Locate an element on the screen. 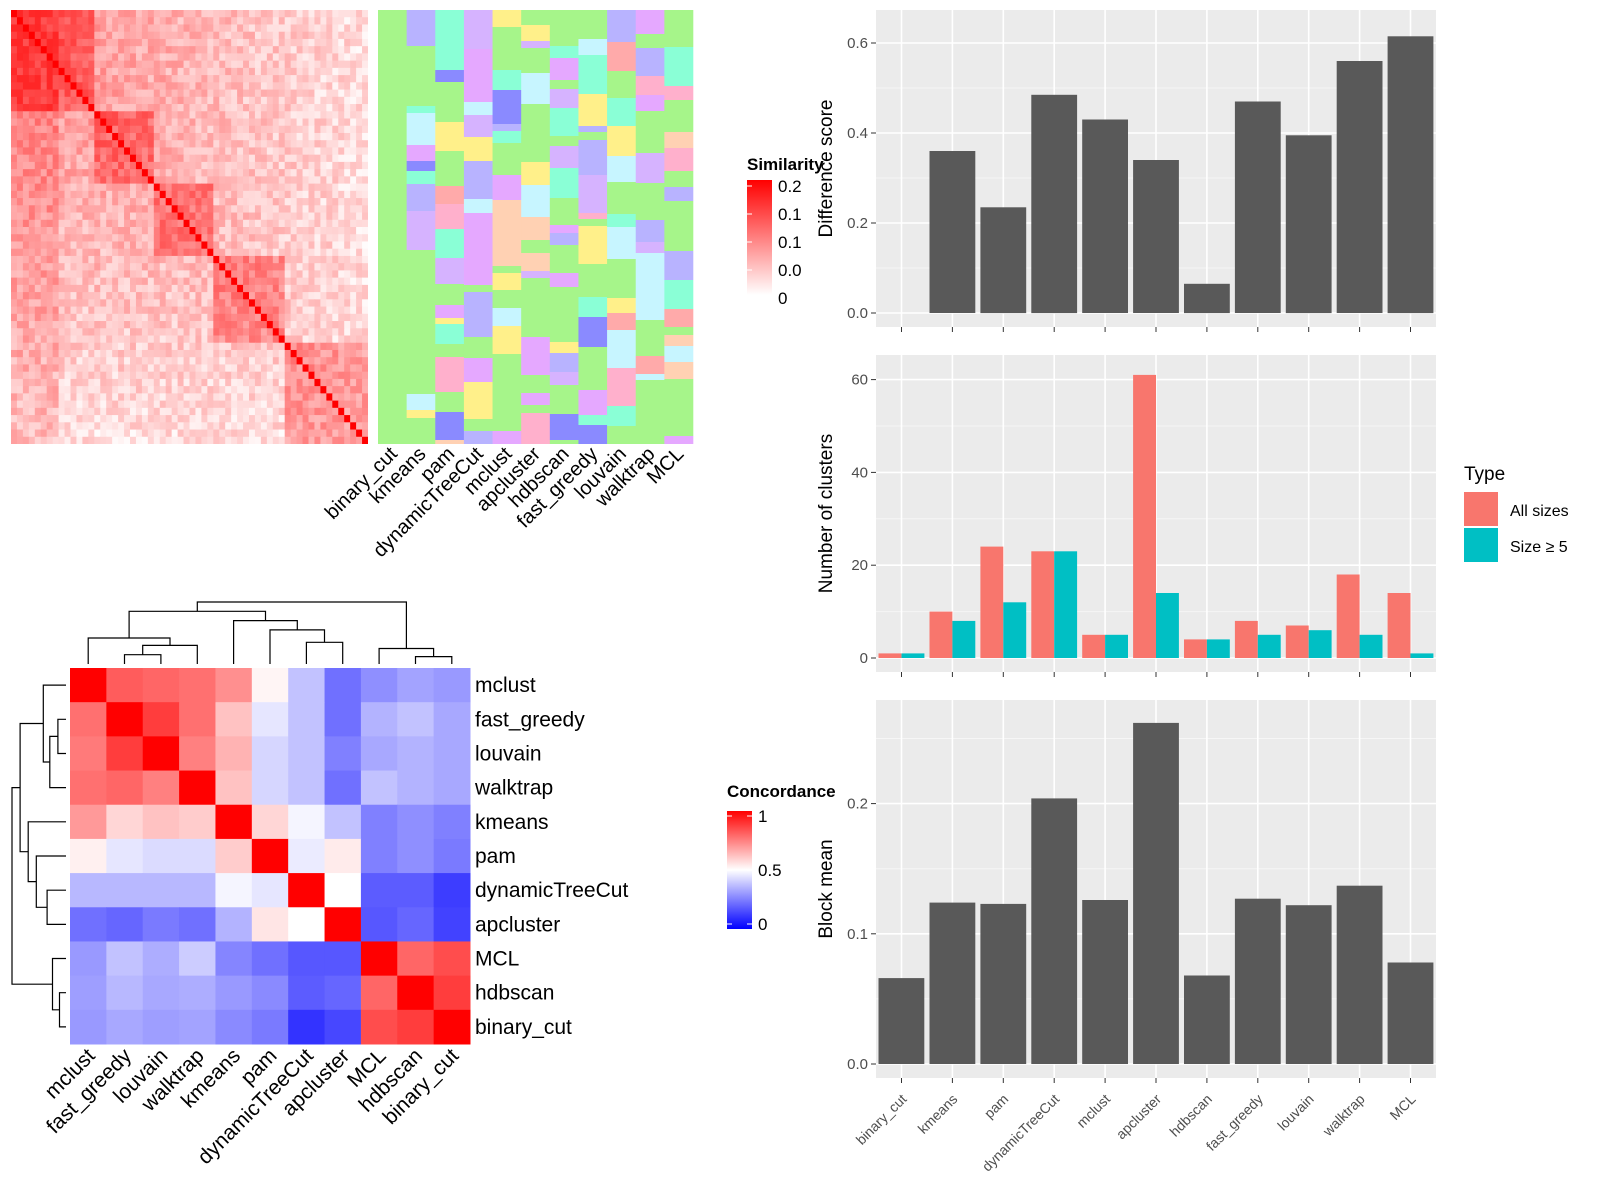 This screenshot has height=1200, width=1600. y-tick-label: 0 is located at coordinates (864, 658).